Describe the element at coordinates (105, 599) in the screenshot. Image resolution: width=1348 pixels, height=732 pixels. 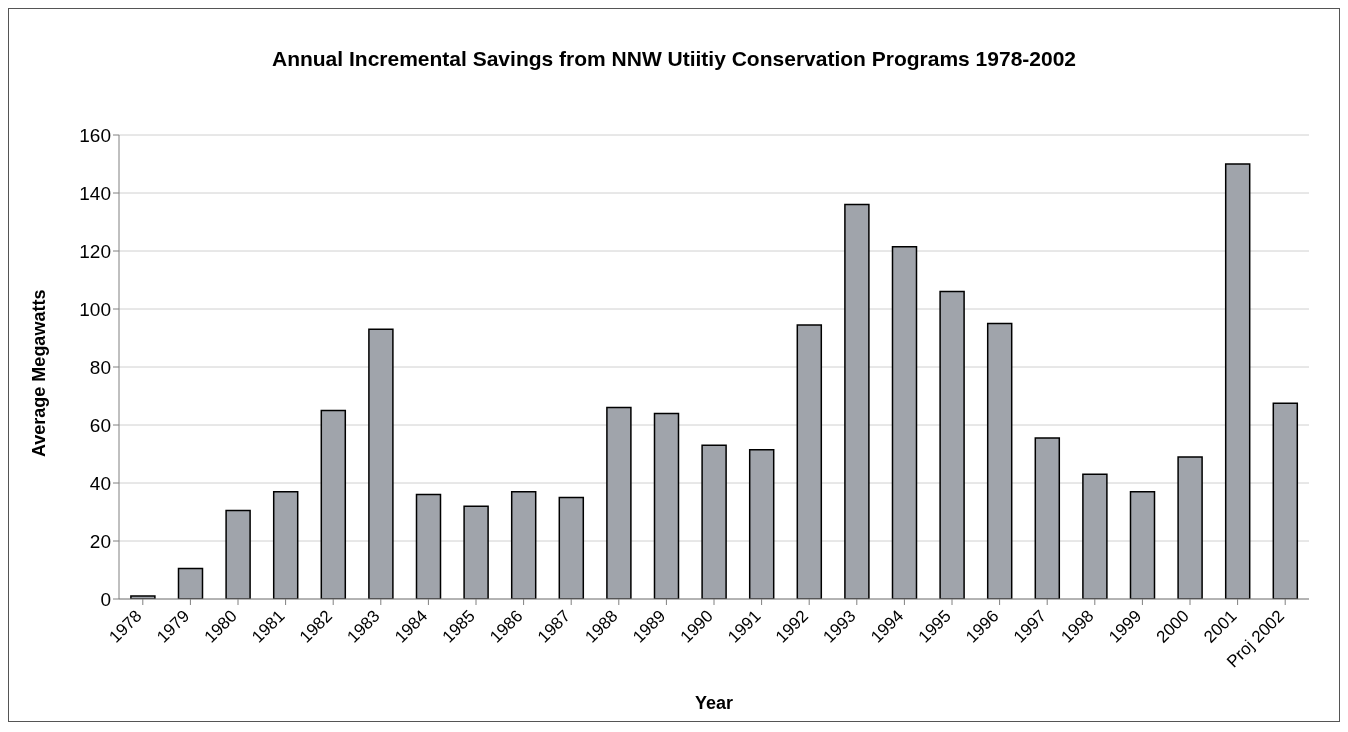
I see `y-tick-label: 0` at that location.